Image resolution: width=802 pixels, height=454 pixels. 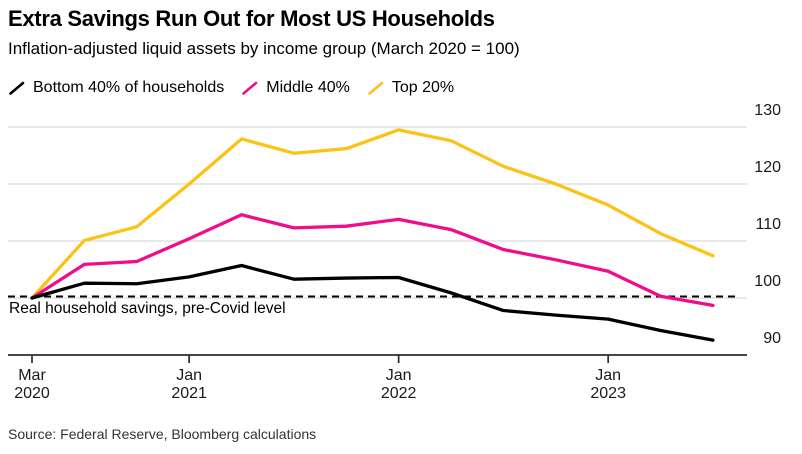 What do you see at coordinates (608, 384) in the screenshot?
I see `x-axis-tick-label: Jan 2023` at bounding box center [608, 384].